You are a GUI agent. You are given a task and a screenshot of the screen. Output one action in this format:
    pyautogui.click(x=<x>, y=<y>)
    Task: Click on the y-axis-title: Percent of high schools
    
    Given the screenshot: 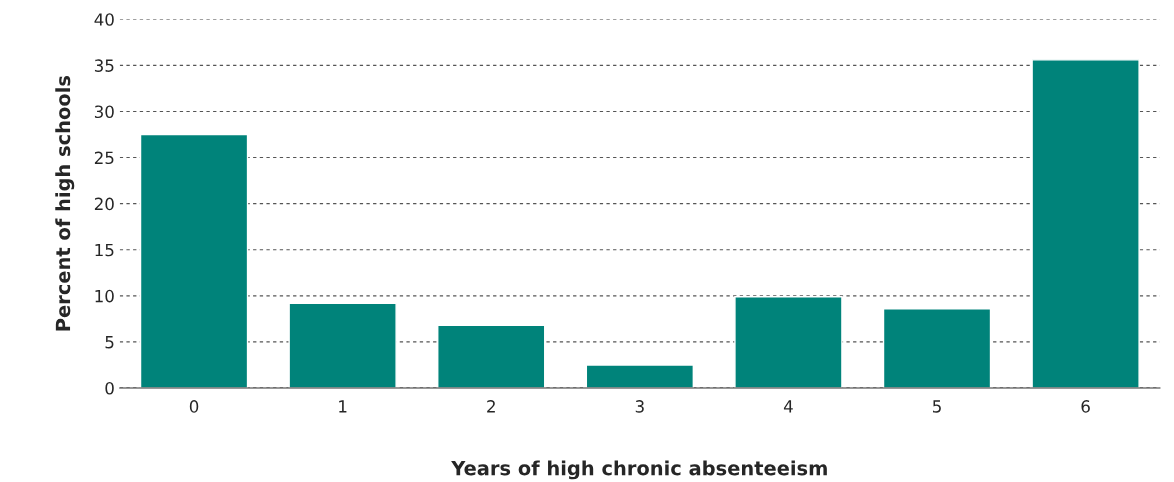 What is the action you would take?
    pyautogui.click(x=65, y=203)
    